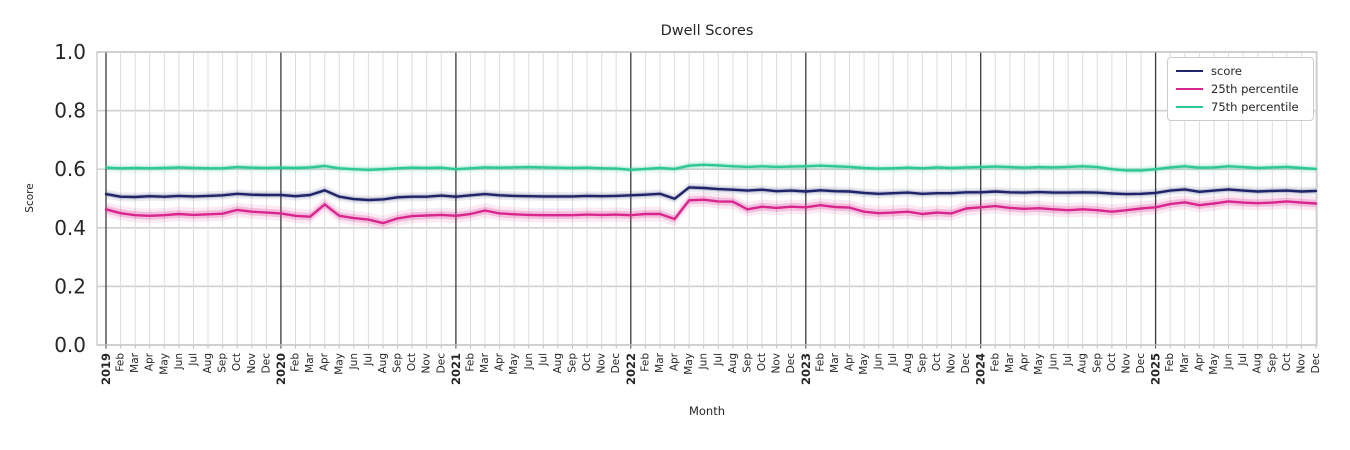 The width and height of the screenshot is (1350, 450). I want to click on legend-label: 25th percentile, so click(1255, 89).